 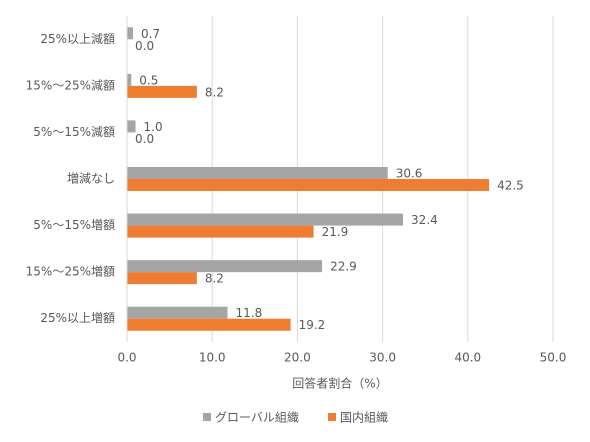 I want to click on x-axis-title: 回答者割合（%）, so click(x=339, y=383).